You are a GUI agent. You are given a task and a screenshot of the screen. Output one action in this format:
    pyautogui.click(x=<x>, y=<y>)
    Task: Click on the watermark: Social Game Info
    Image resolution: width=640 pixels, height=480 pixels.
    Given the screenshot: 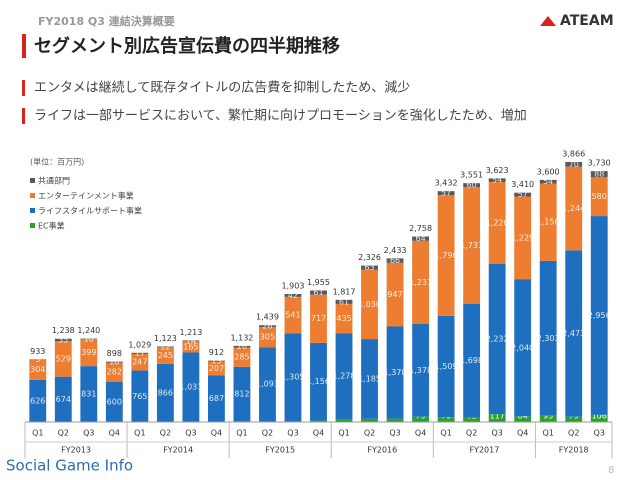 What is the action you would take?
    pyautogui.click(x=69, y=466)
    